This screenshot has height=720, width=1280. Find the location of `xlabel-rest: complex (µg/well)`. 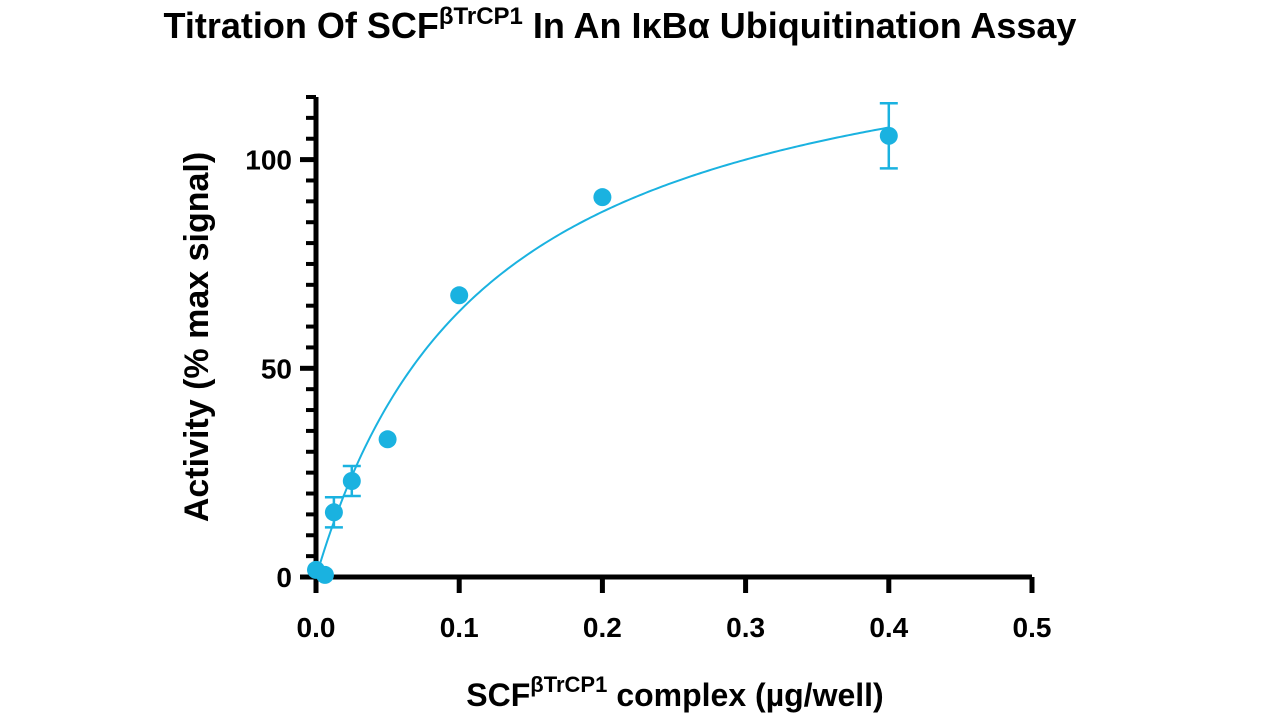

xlabel-rest: complex (µg/well) is located at coordinates (749, 695).